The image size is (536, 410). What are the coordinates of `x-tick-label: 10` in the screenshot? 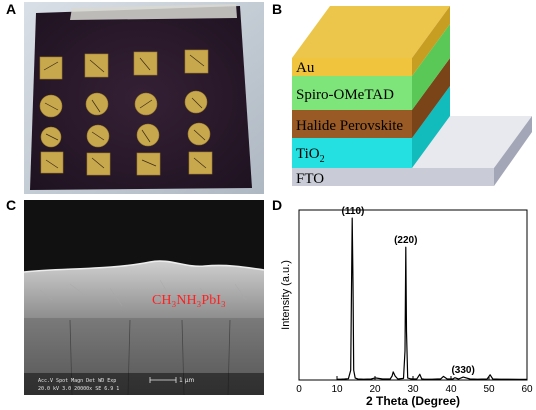 It's located at (337, 389).